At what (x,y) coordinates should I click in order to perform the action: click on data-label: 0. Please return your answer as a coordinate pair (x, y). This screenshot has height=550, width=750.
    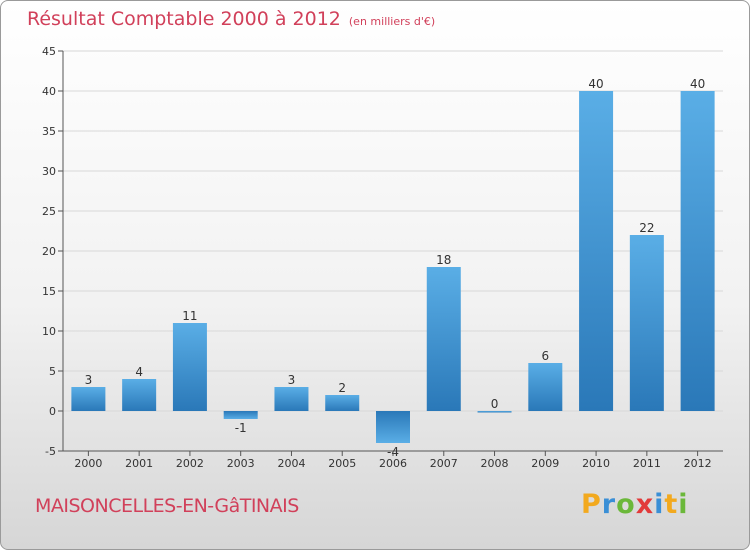
    Looking at the image, I should click on (495, 404).